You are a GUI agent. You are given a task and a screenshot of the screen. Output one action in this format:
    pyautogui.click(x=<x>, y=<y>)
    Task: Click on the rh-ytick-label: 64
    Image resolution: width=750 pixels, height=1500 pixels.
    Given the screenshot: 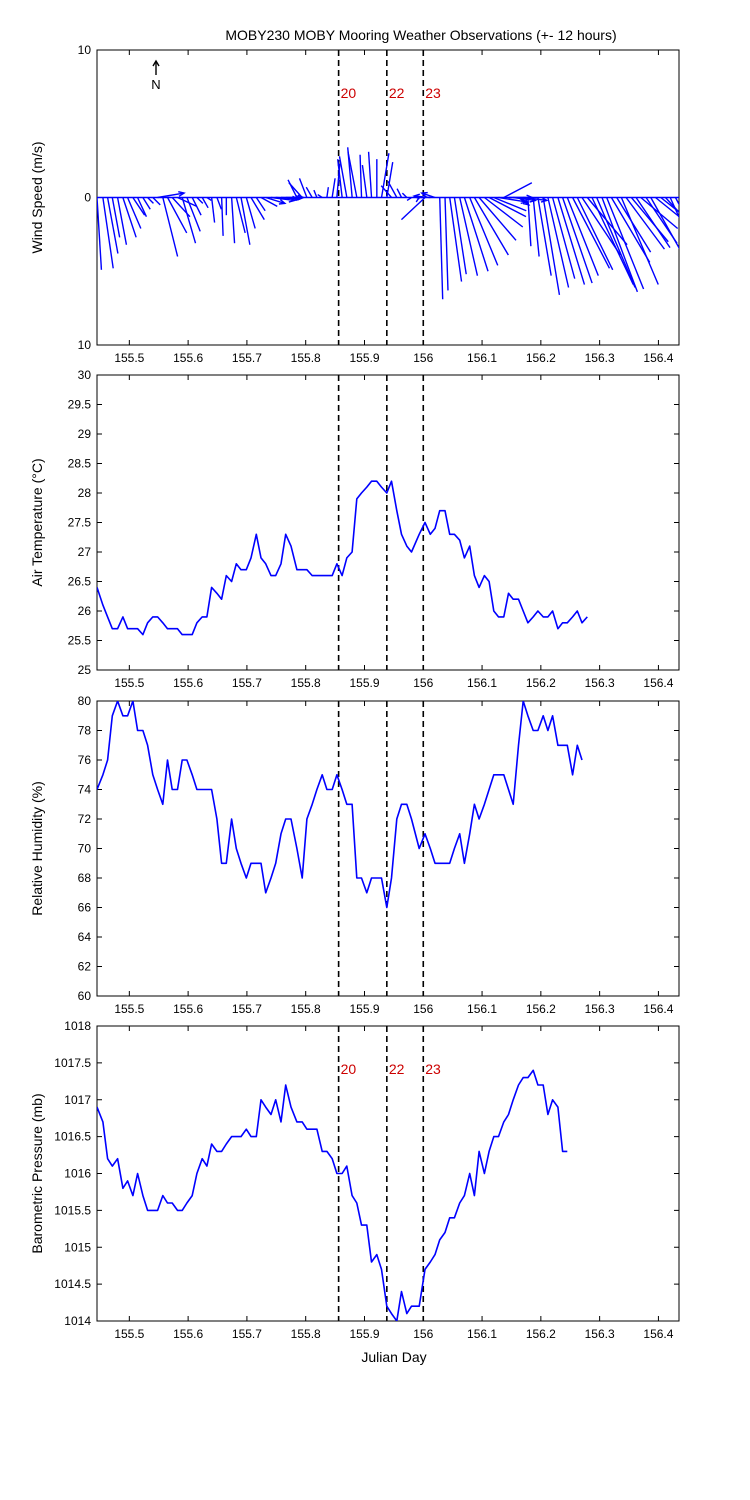 What is the action you would take?
    pyautogui.click(x=85, y=937)
    